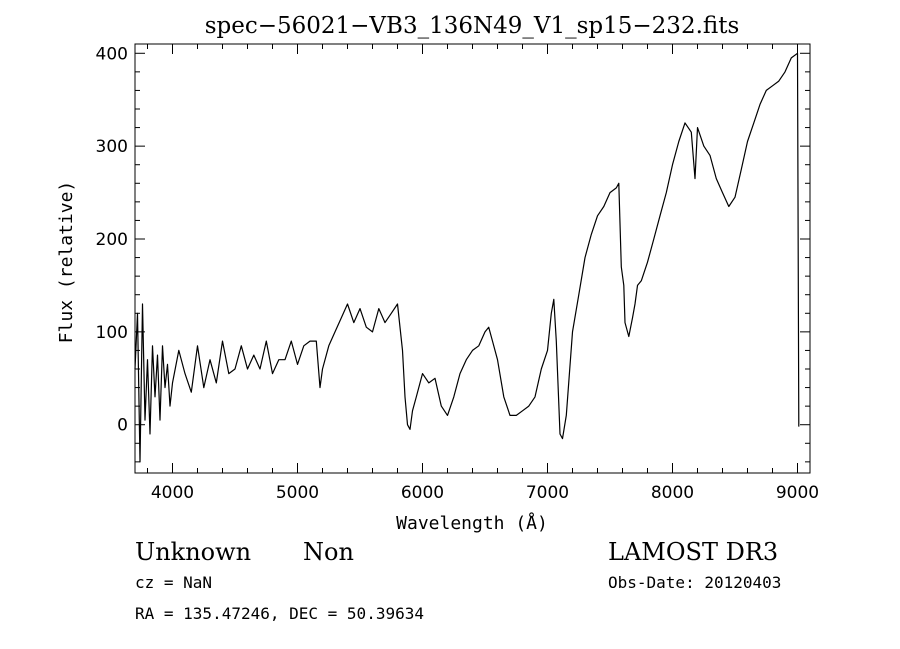 This screenshot has width=900, height=649. Describe the element at coordinates (797, 493) in the screenshot. I see `x-tick-label: 9000` at that location.